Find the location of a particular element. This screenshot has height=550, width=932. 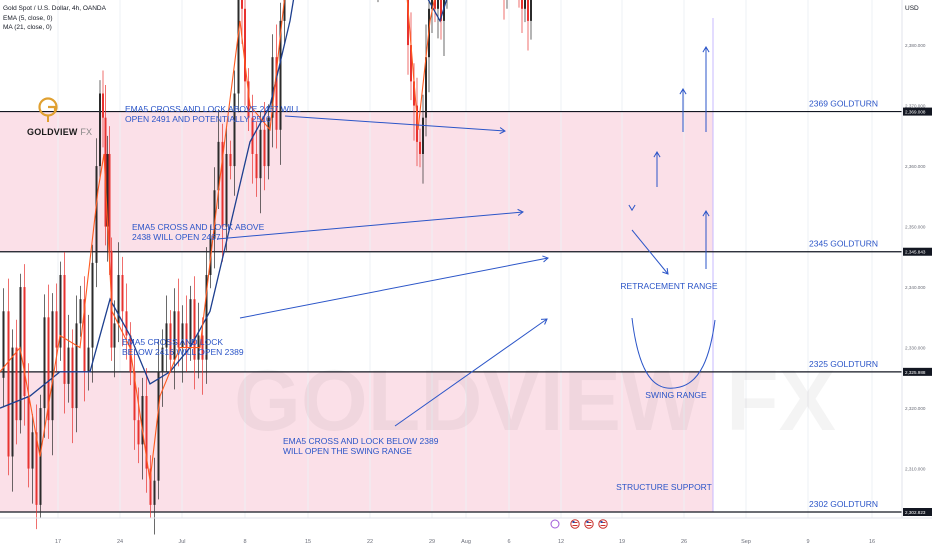

x-tick-label: 17 is located at coordinates (58, 542).